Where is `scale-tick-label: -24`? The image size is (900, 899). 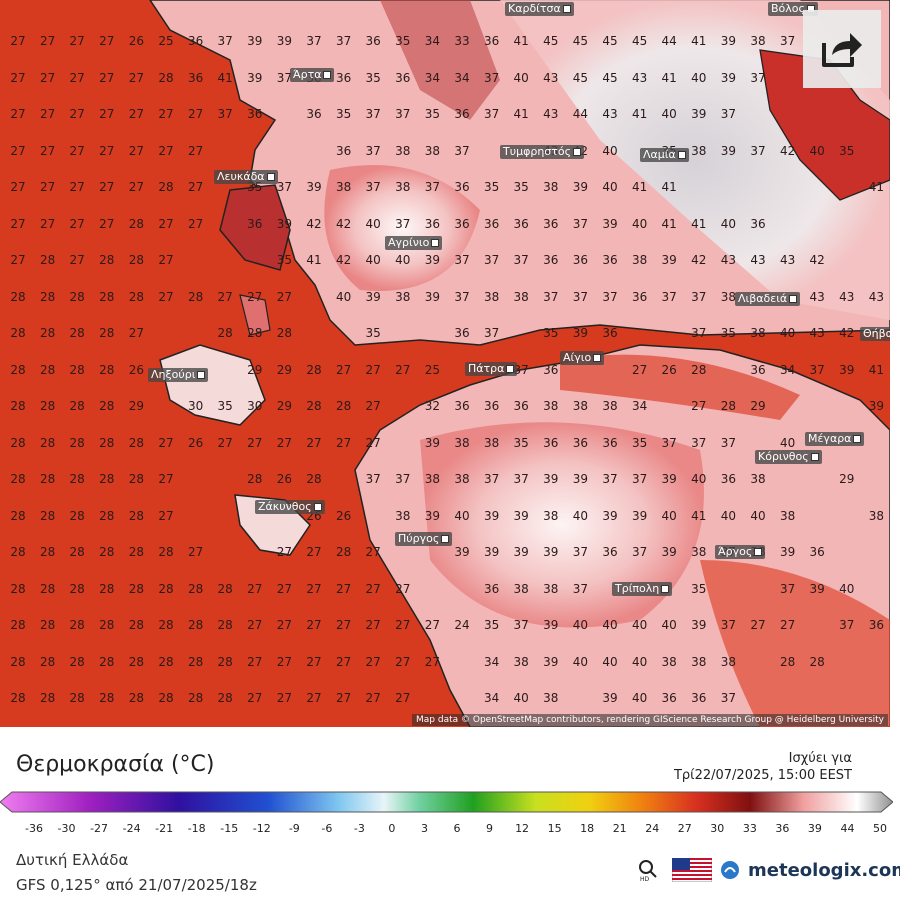
scale-tick-label: -24 is located at coordinates (131, 828).